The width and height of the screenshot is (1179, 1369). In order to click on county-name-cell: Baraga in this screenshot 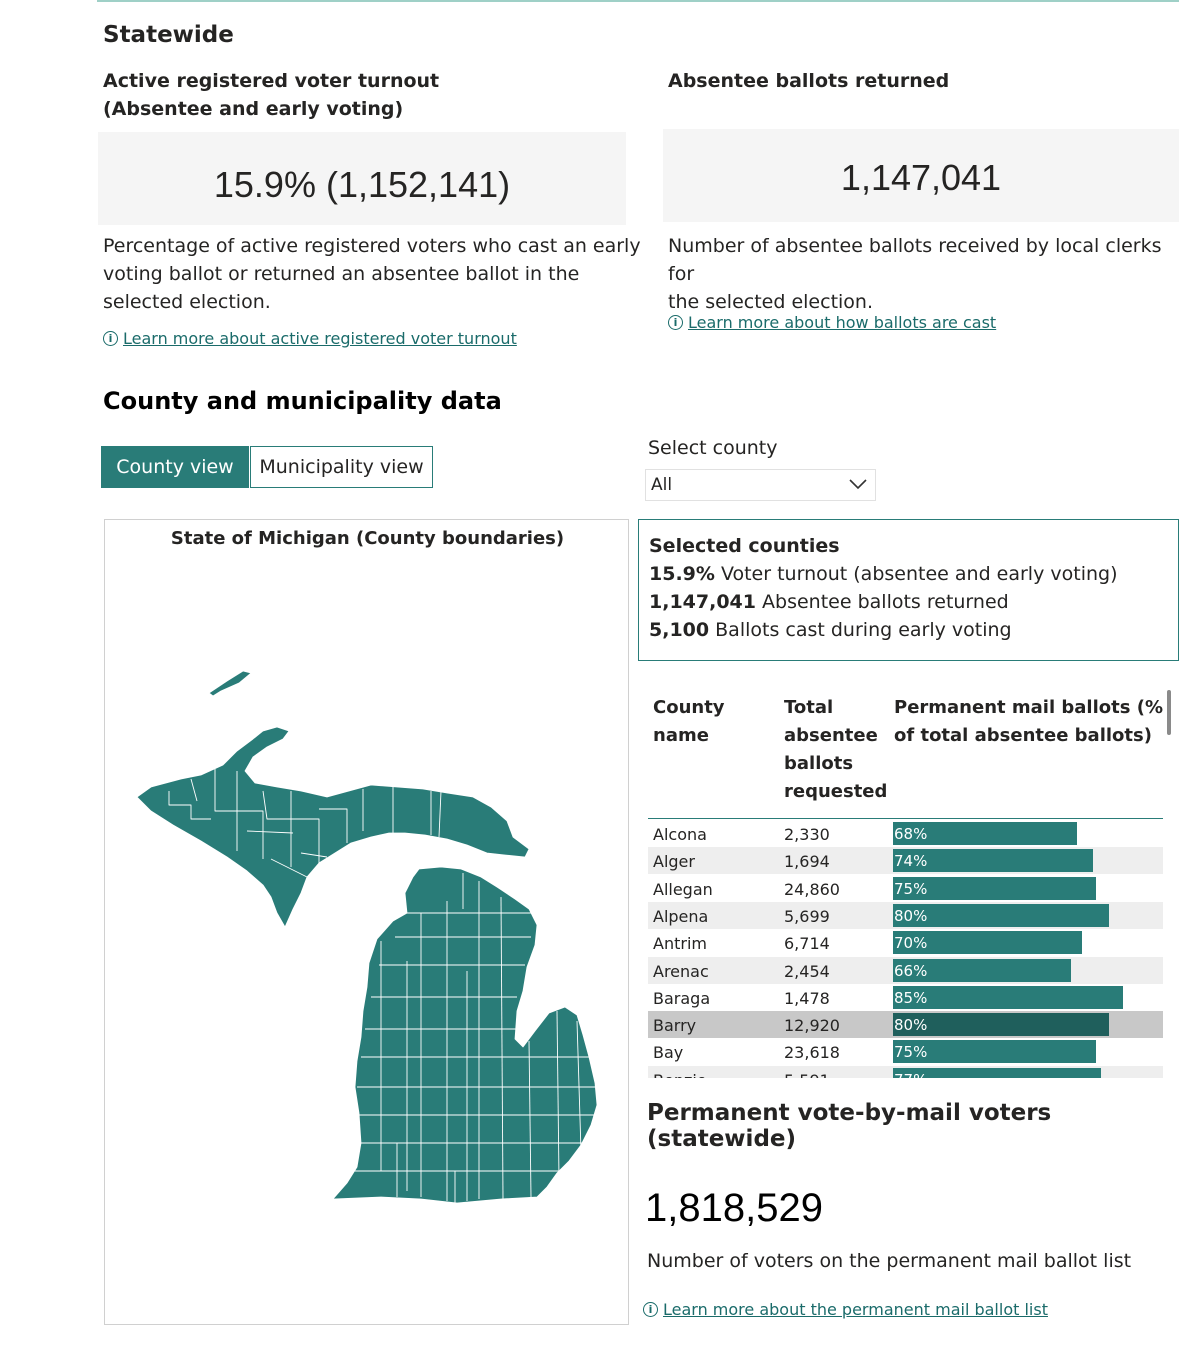, I will do `click(682, 998)`.